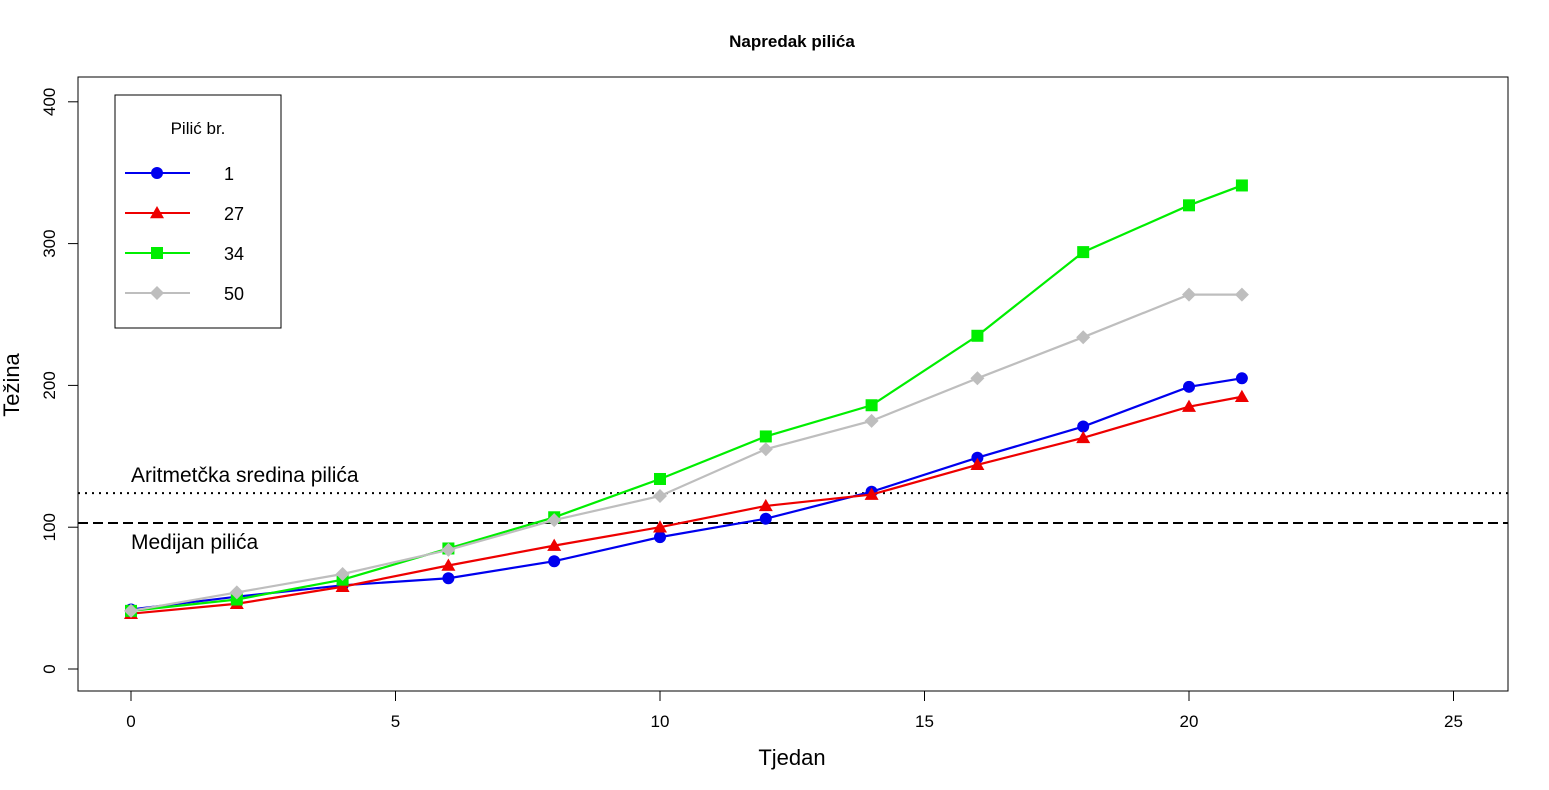 This screenshot has height=790, width=1549. Describe the element at coordinates (229, 174) in the screenshot. I see `legend-label: 1` at that location.